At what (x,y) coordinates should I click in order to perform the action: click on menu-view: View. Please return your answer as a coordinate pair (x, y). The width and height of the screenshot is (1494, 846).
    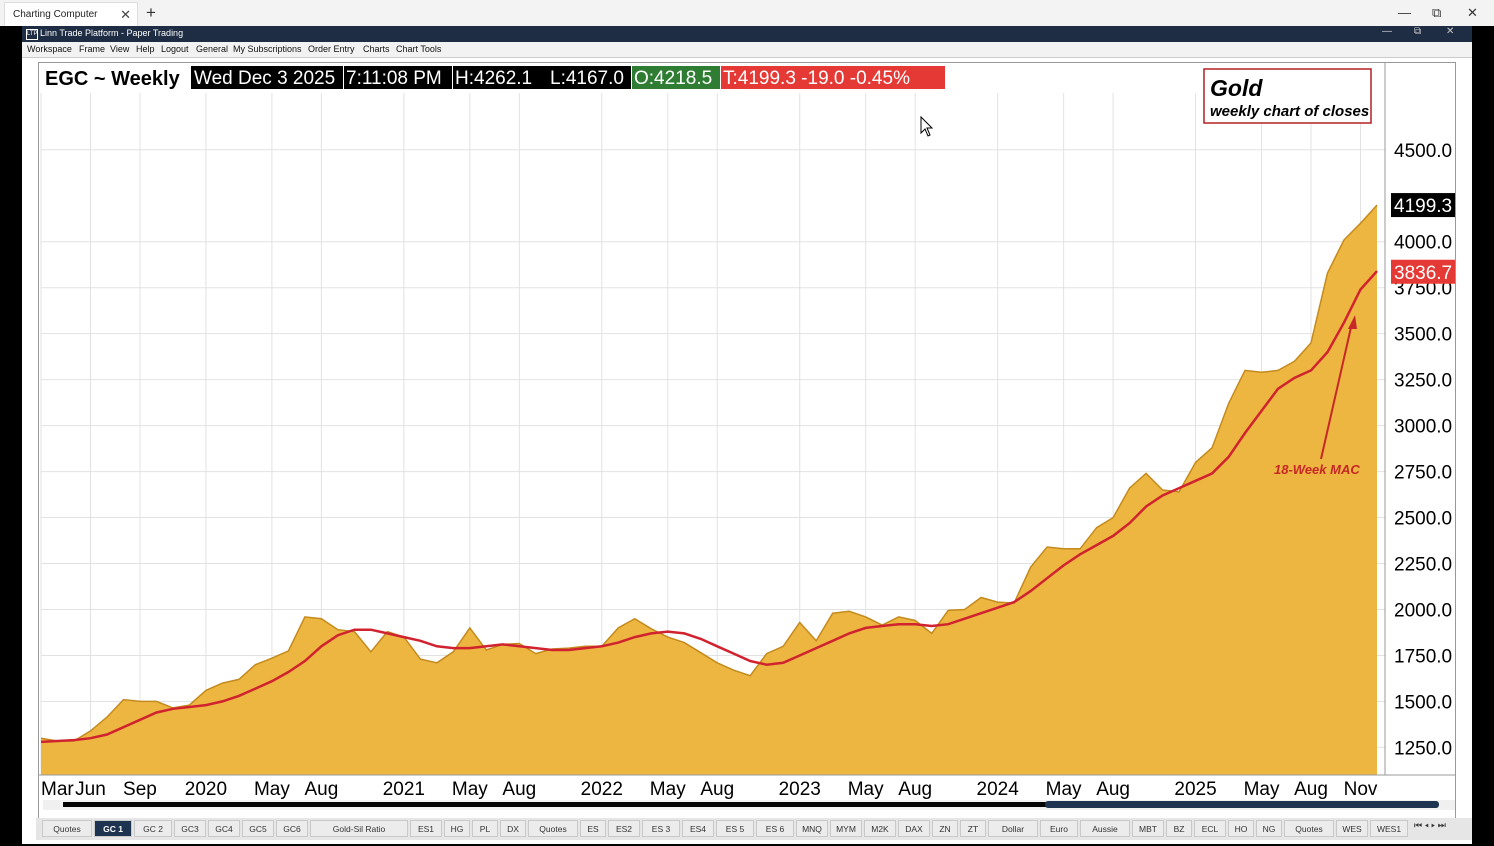
    Looking at the image, I should click on (120, 49).